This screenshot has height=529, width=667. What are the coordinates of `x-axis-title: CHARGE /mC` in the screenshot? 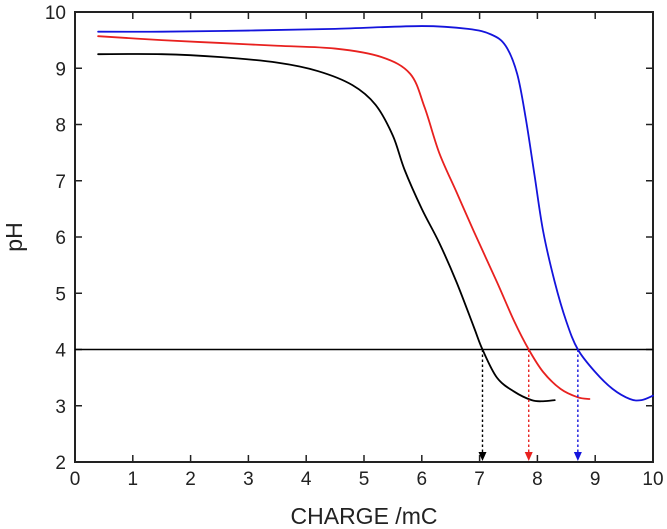 It's located at (364, 516).